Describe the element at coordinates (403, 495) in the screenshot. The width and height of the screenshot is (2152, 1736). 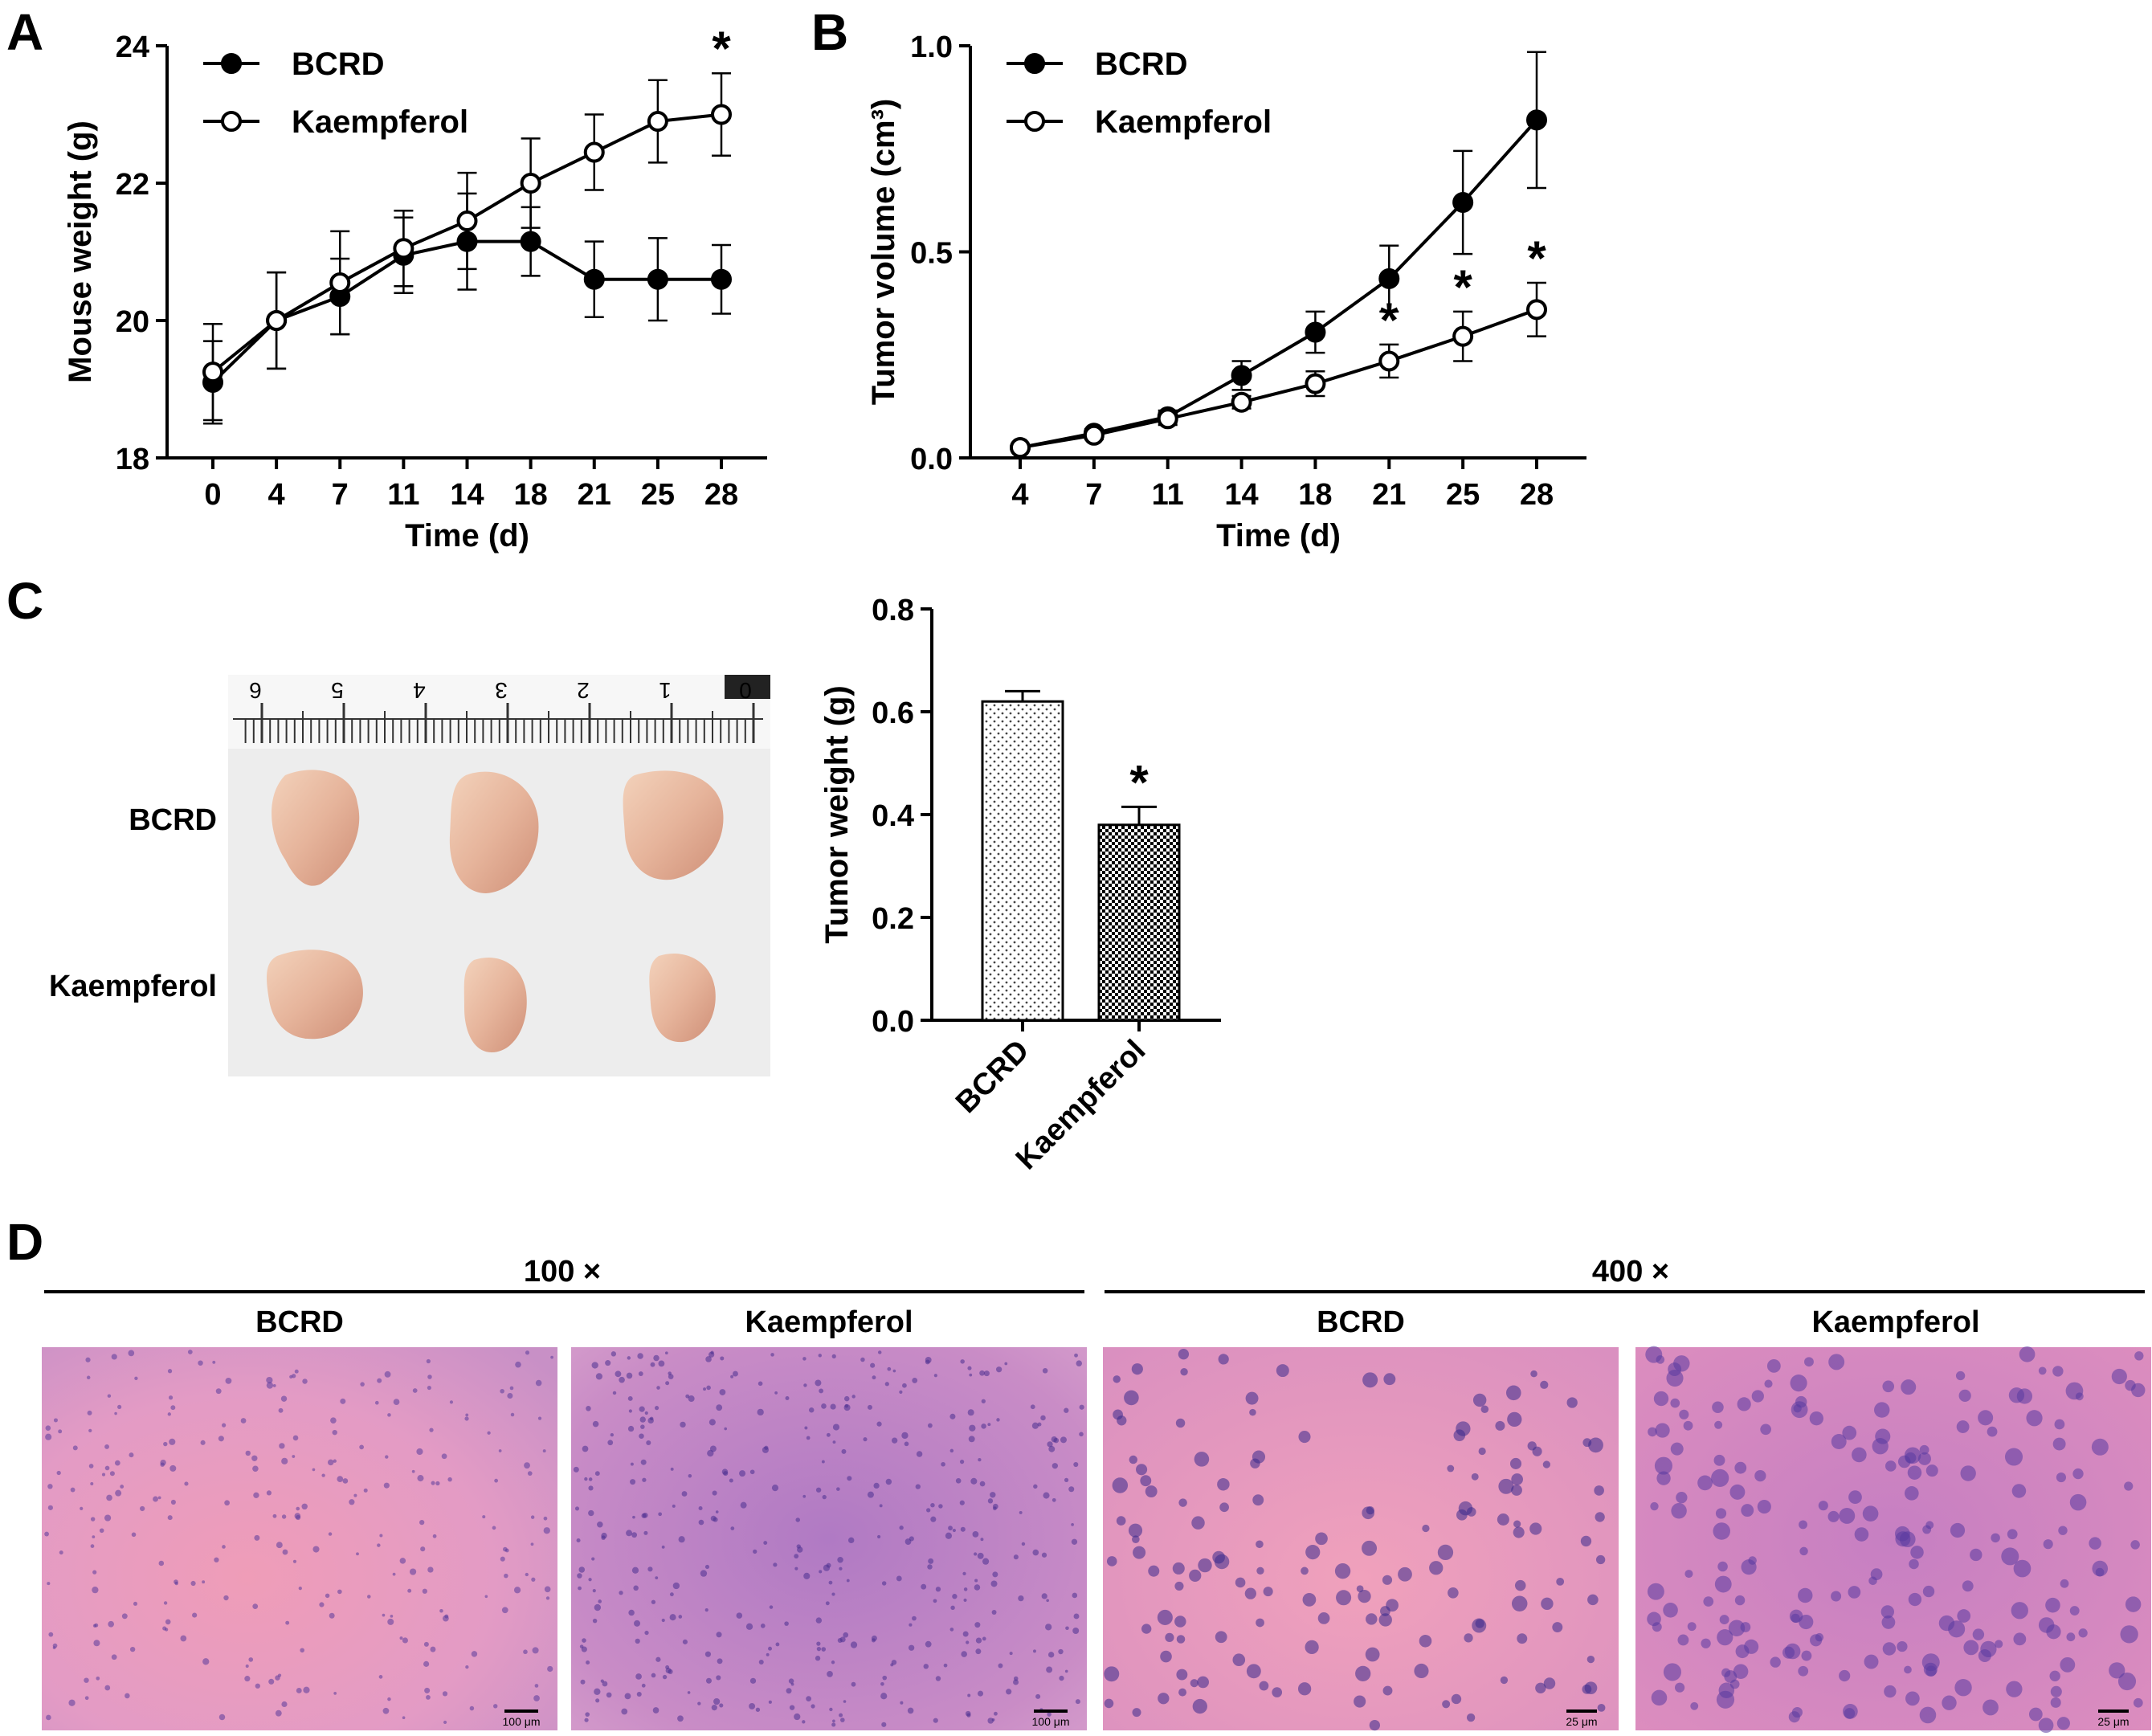
I see `x-tick-label: 11` at that location.